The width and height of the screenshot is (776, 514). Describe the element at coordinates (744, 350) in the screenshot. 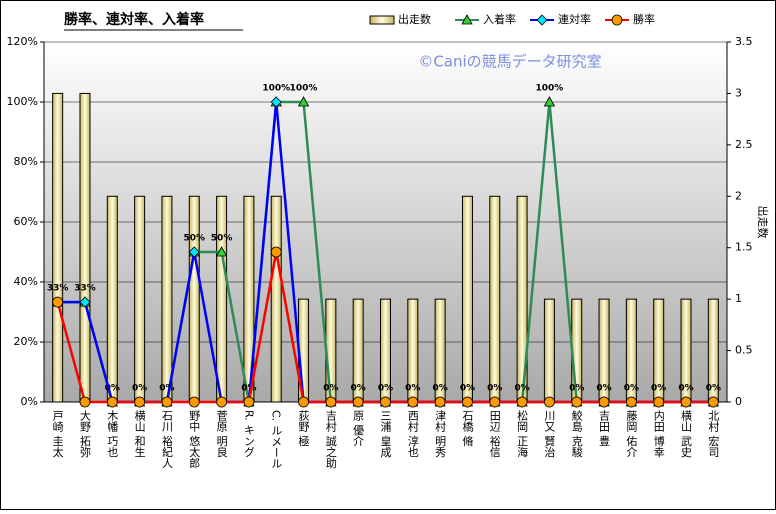

I see `y2-tick-label: 0.5` at that location.